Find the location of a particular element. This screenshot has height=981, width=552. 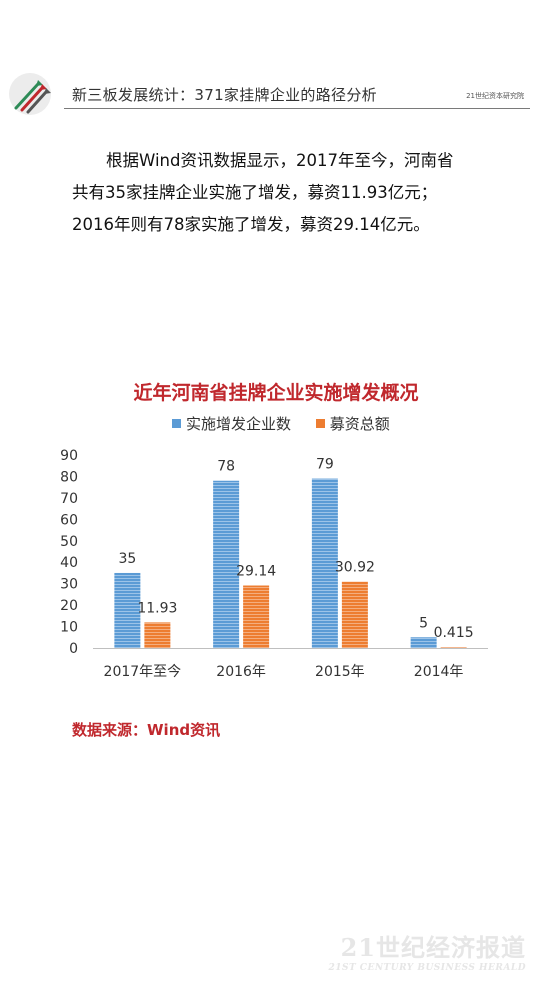

arrows-logo-icon is located at coordinates (30, 94).